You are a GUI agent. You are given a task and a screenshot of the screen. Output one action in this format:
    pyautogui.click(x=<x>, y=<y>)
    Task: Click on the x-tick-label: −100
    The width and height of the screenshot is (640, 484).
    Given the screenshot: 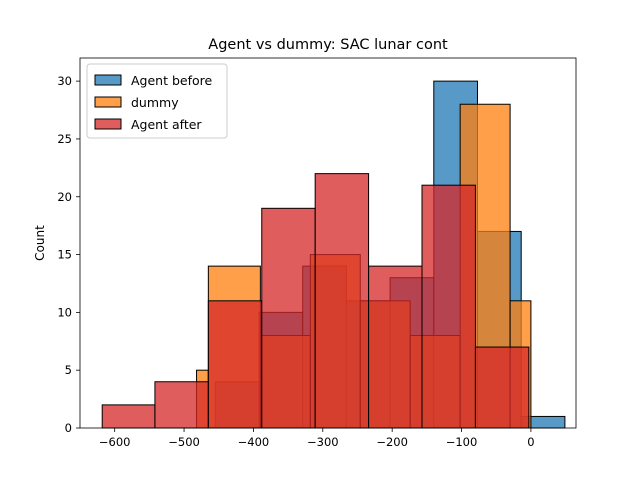 What is the action you would take?
    pyautogui.click(x=462, y=442)
    